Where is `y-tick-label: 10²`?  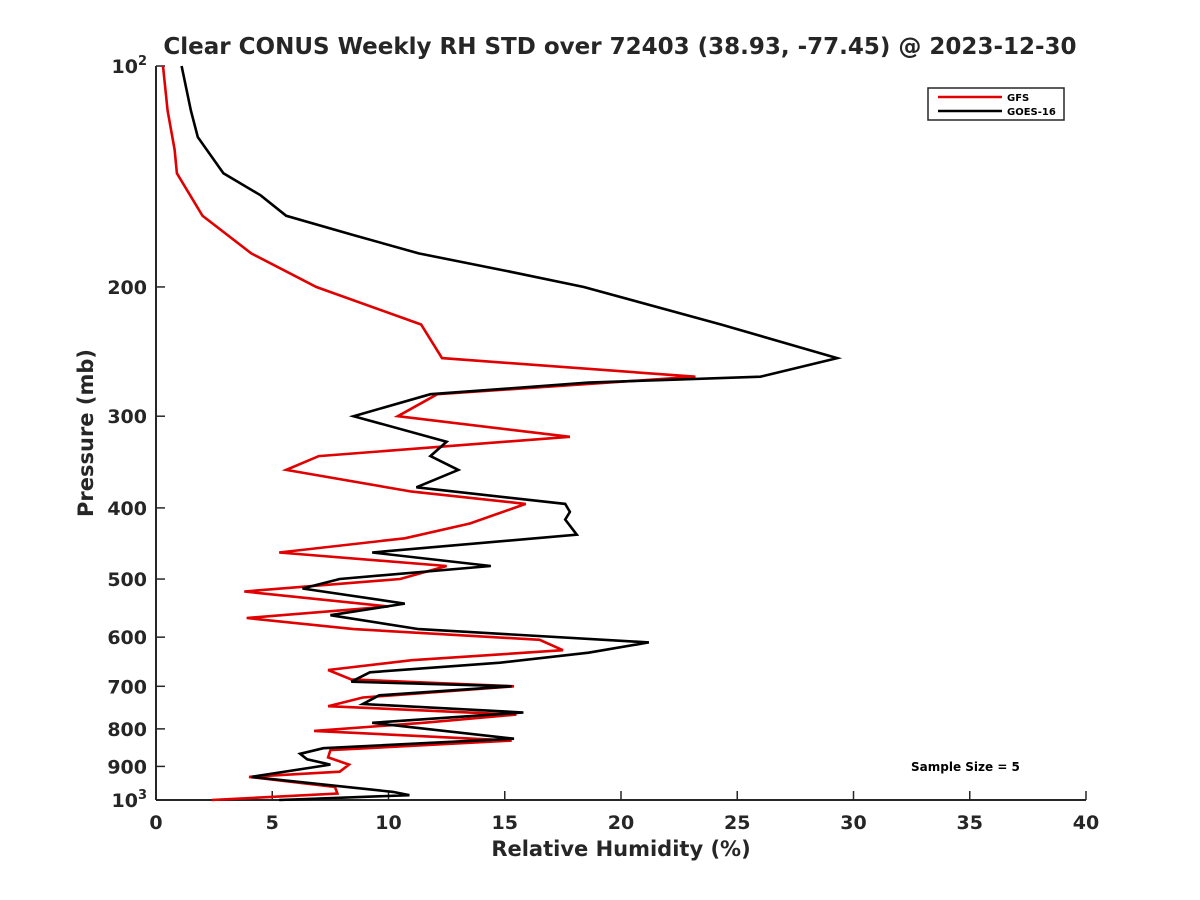
y-tick-label: 10² is located at coordinates (130, 66).